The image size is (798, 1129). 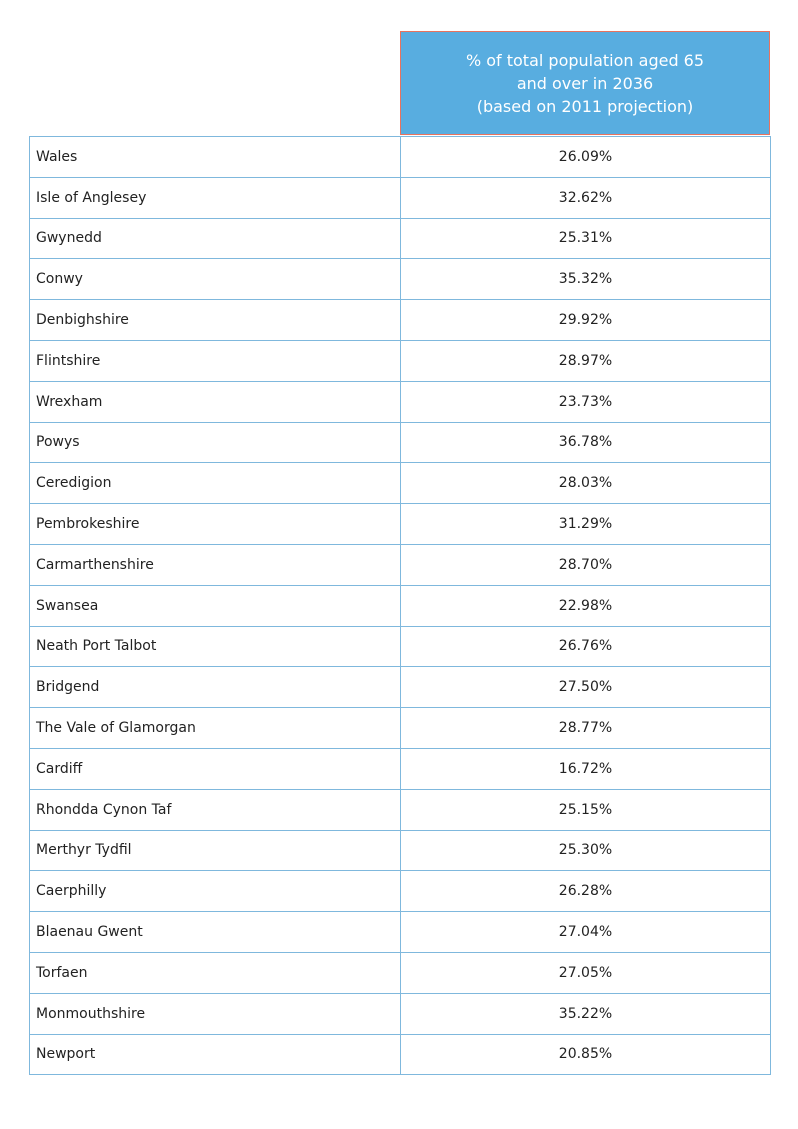 I want to click on percentage-cell: 26.76%, so click(x=585, y=646).